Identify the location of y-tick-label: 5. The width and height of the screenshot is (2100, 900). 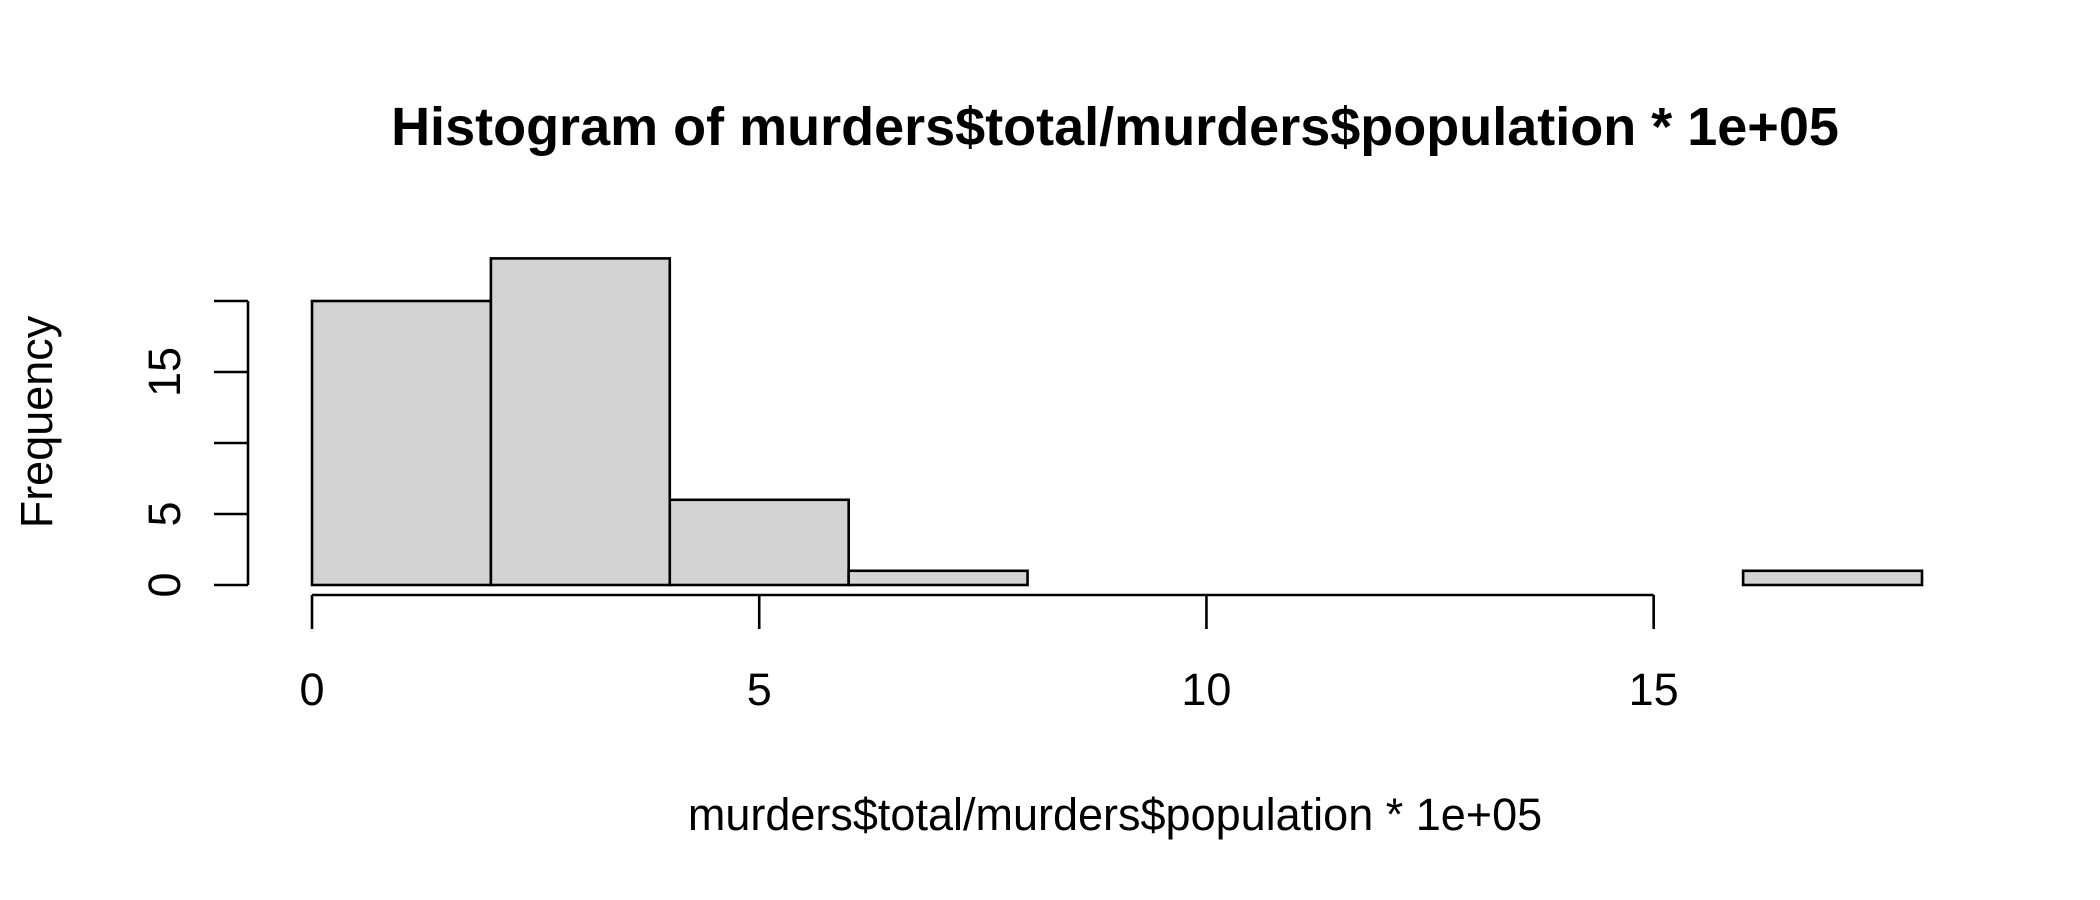
(164, 513).